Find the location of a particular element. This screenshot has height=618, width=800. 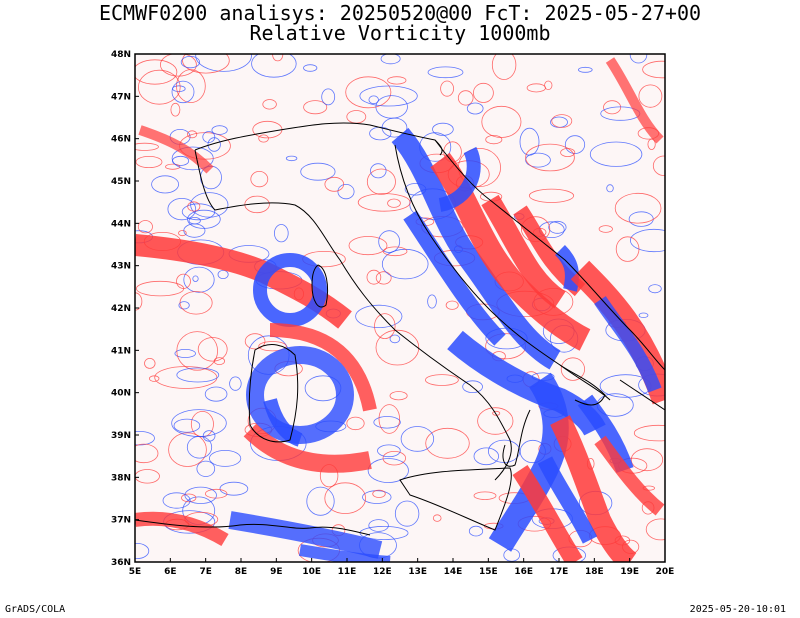

lat-tick-label: 47N is located at coordinates (121, 97).